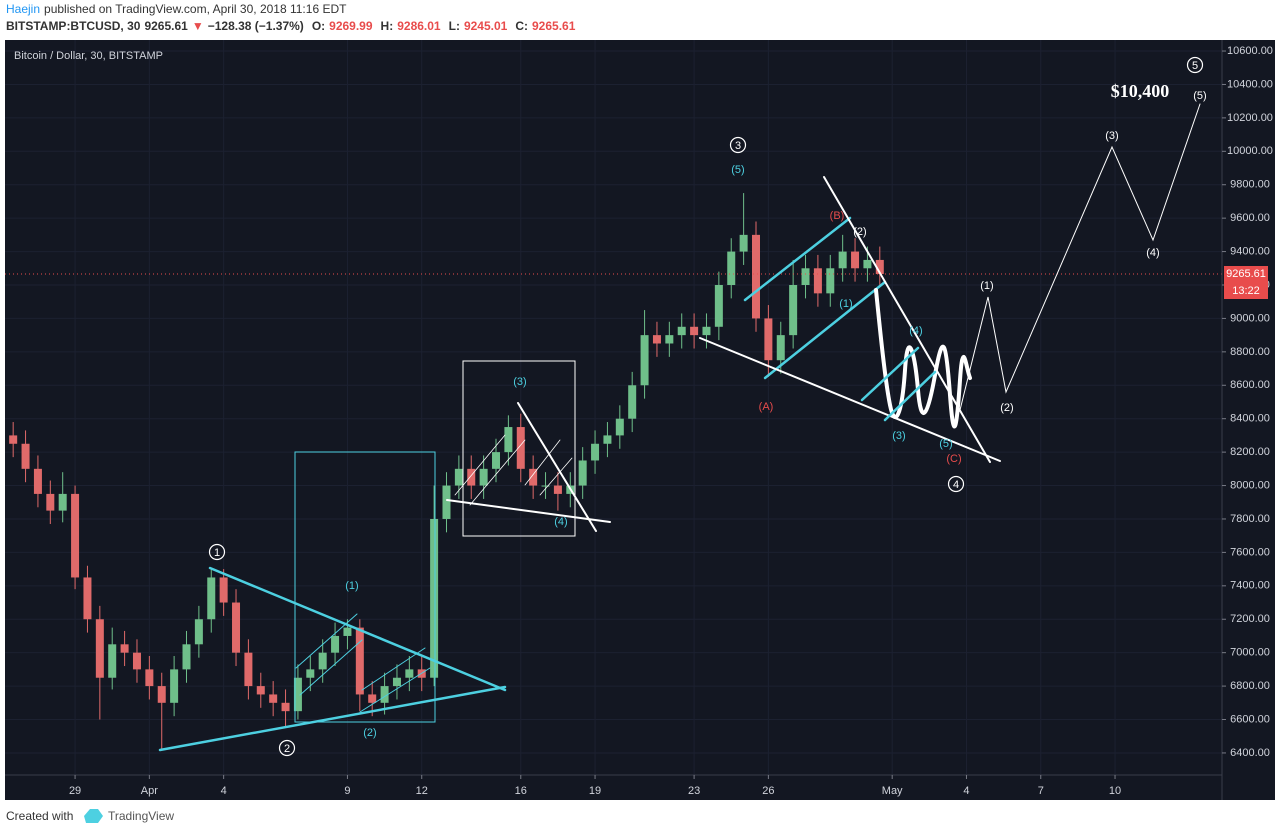  Describe the element at coordinates (1250, 753) in the screenshot. I see `y-tick-label: 6400.00` at that location.